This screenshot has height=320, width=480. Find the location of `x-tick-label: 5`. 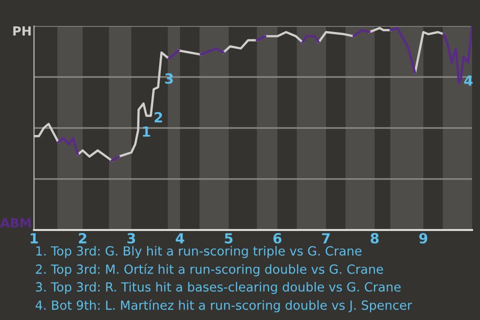

x-tick-label: 5 is located at coordinates (228, 238).